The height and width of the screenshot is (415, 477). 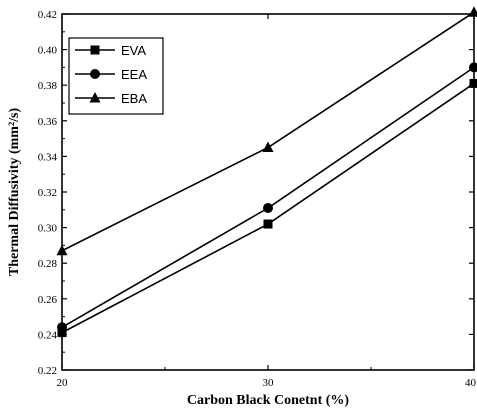 What do you see at coordinates (48, 229) in the screenshot?
I see `y-tick-label: 0.30` at bounding box center [48, 229].